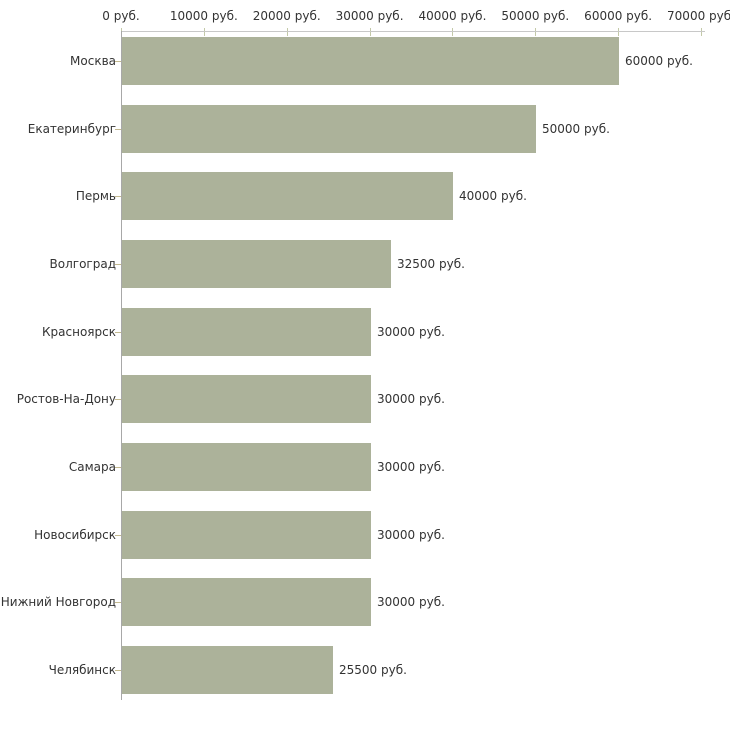  Describe the element at coordinates (58, 602) in the screenshot. I see `category-label: Нижний Новгород` at that location.